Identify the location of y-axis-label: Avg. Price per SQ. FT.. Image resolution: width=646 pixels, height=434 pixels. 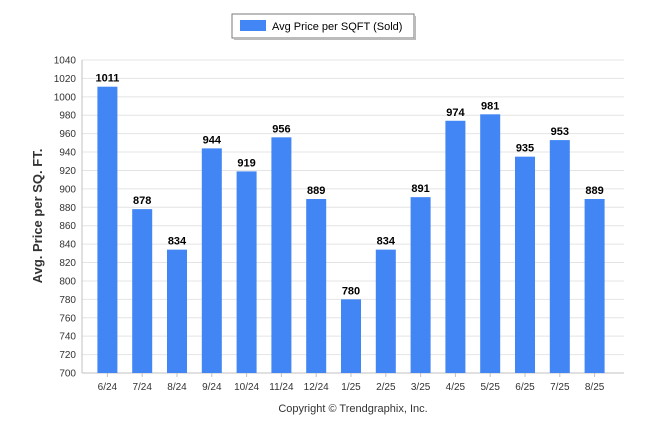
(37, 216).